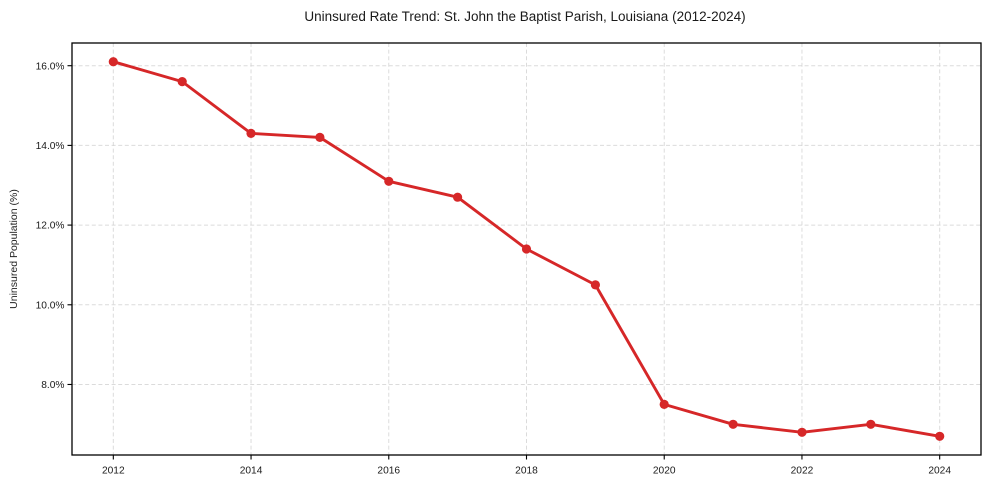 The image size is (989, 490). I want to click on x-tick-label: 2018, so click(526, 471).